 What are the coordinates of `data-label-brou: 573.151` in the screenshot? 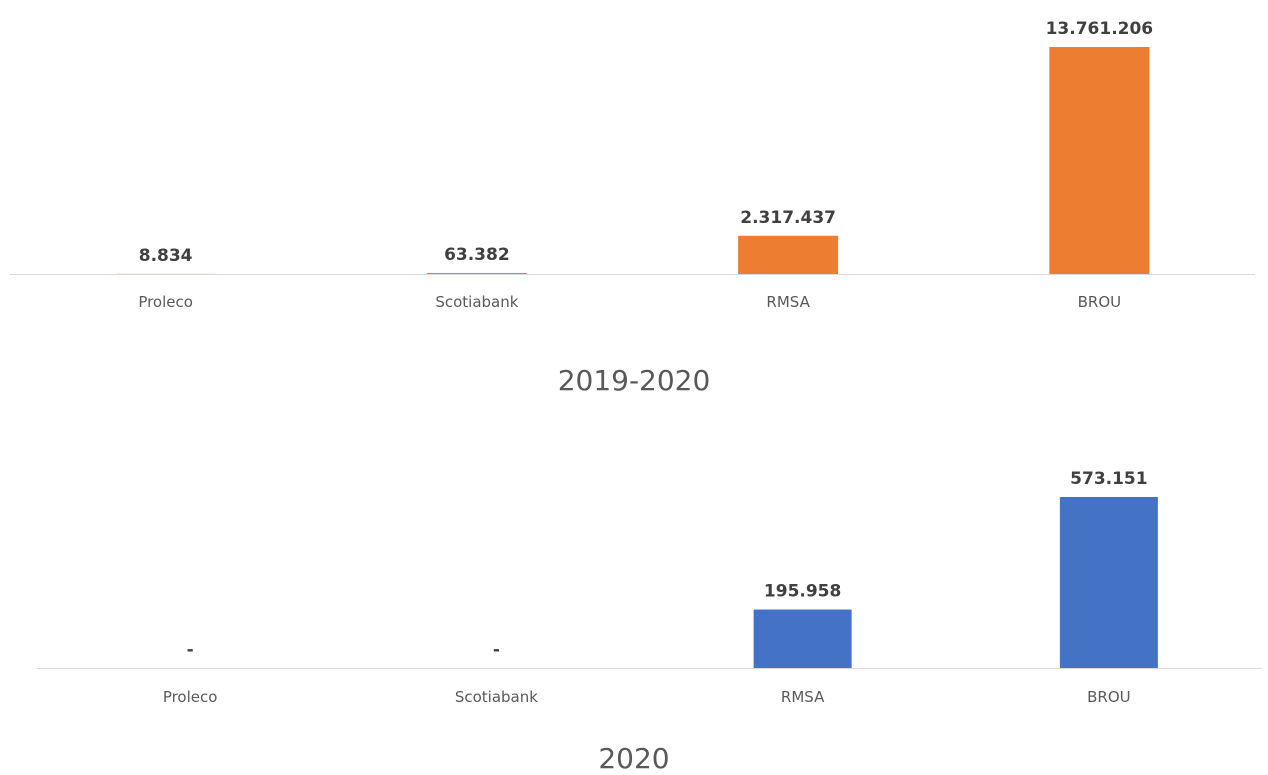 It's located at (1108, 479).